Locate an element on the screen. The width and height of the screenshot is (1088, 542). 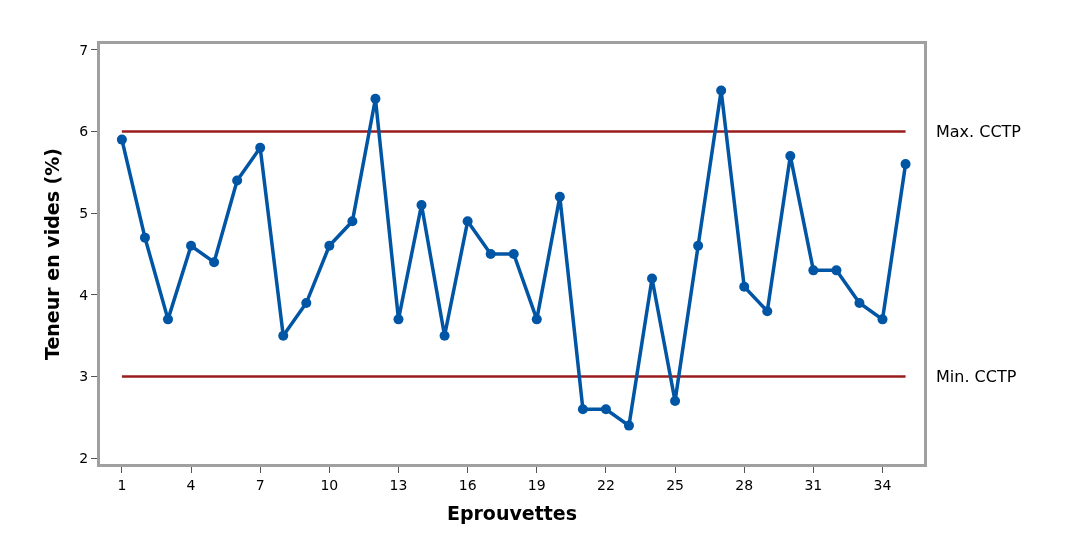
x-tick-label: 4 is located at coordinates (191, 484).